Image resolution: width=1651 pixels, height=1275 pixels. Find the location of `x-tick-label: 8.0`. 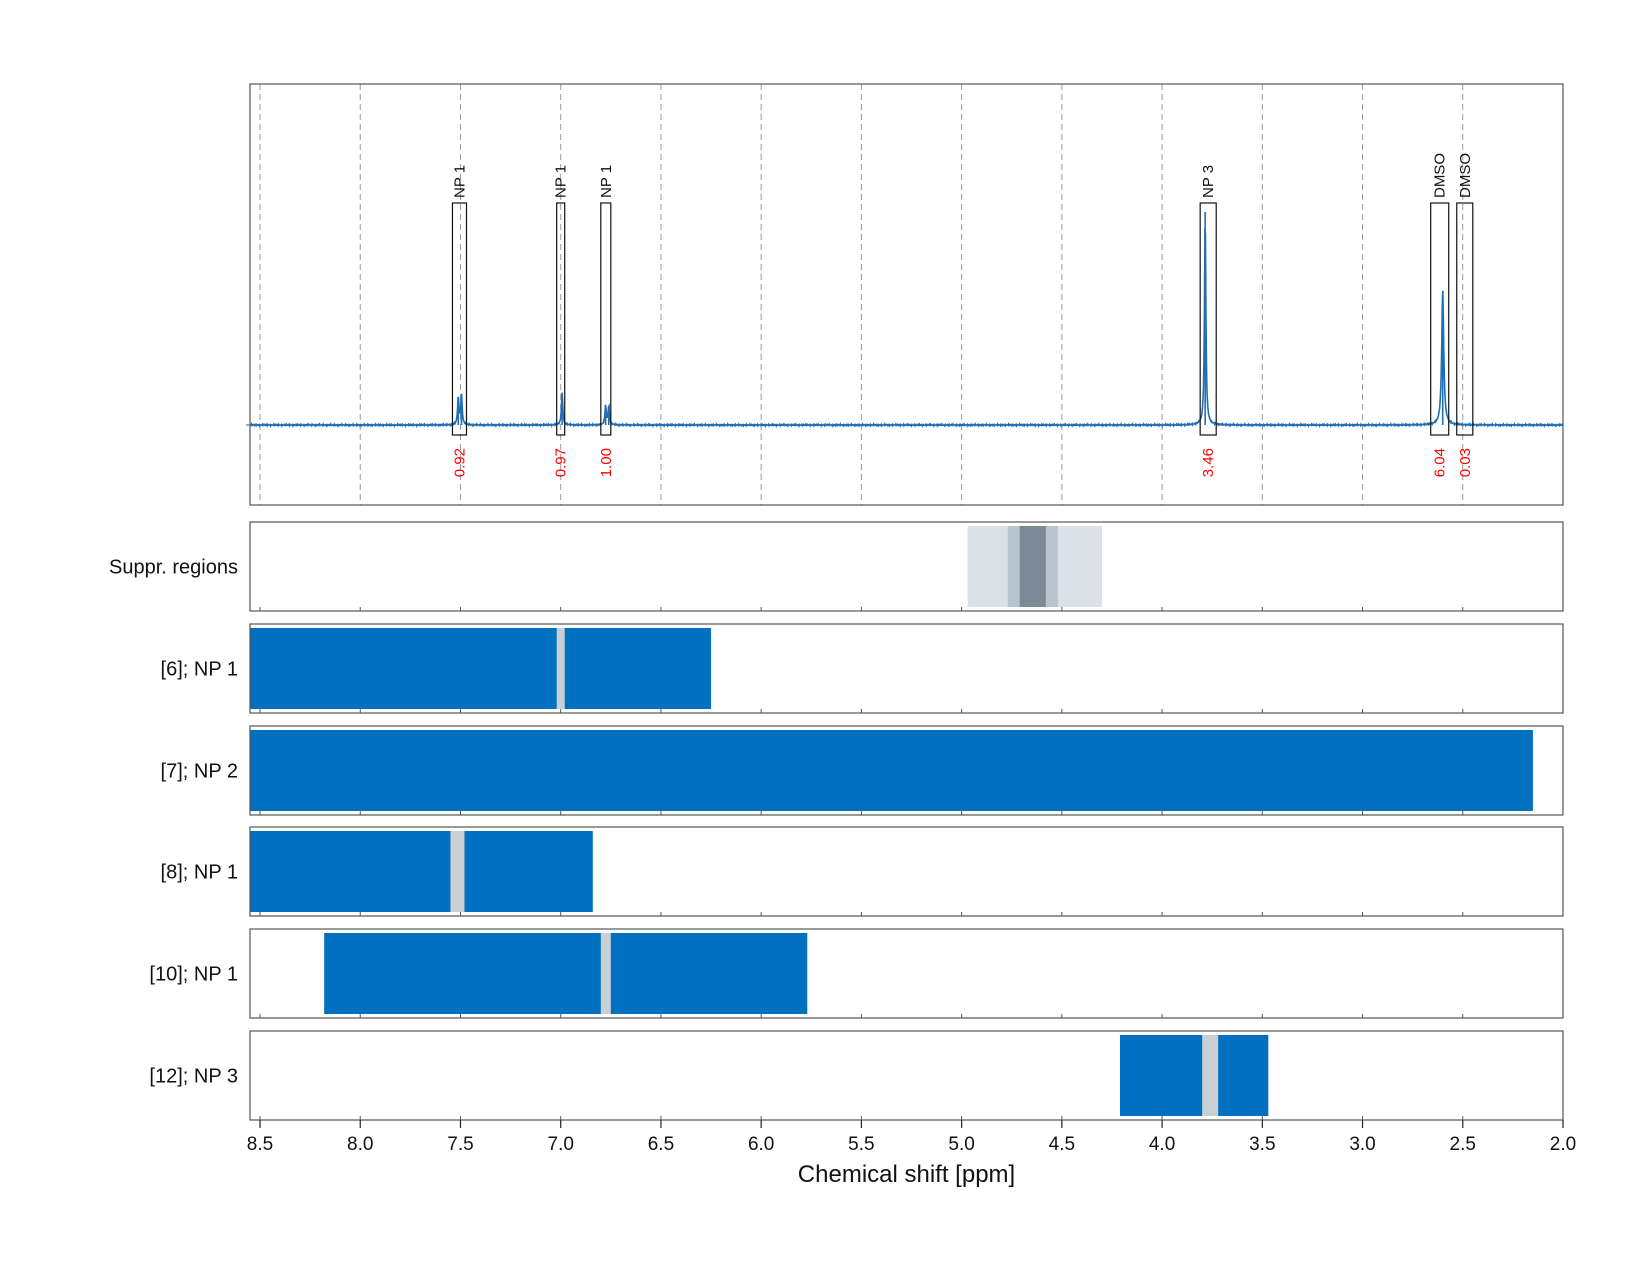

x-tick-label: 8.0 is located at coordinates (360, 1144).